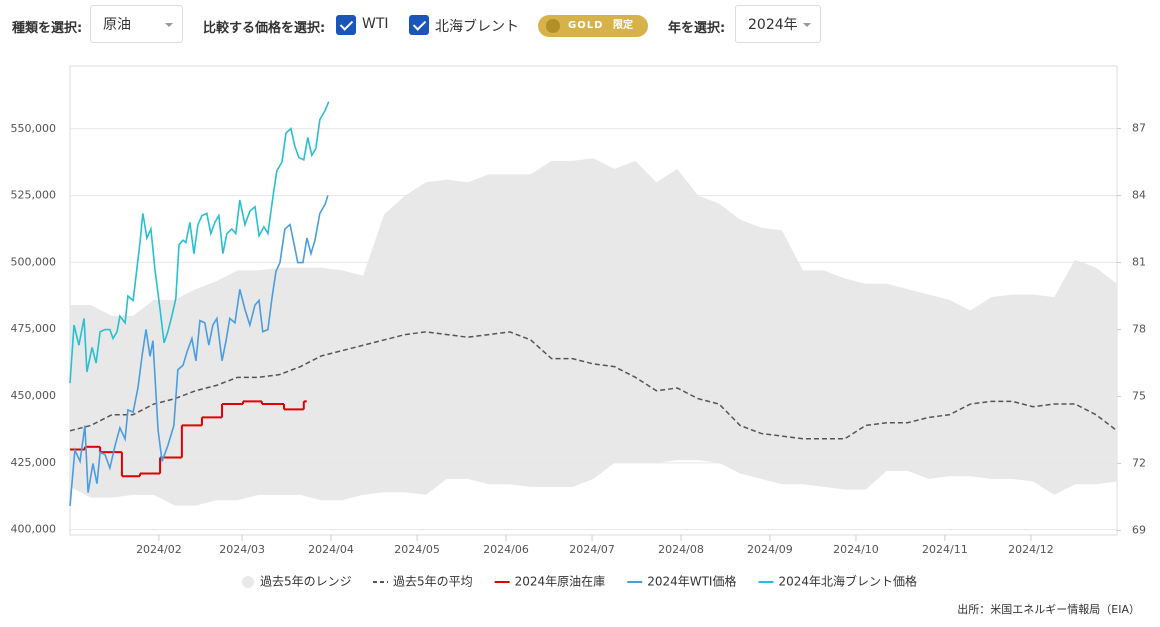 The height and width of the screenshot is (627, 1160). I want to click on y2-tick-label: 84, so click(1139, 195).